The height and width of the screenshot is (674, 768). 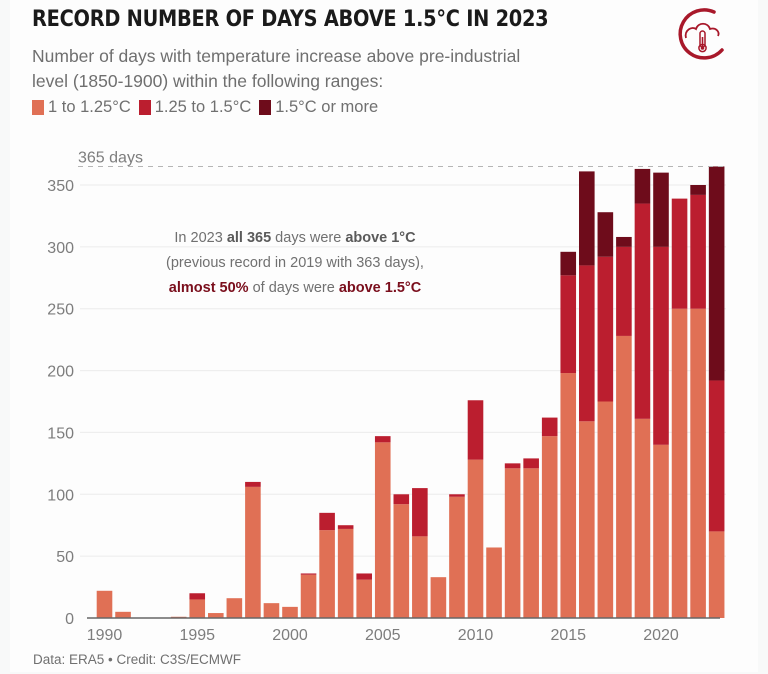 I want to click on y-axis-ticks: 0 50 100 150 200 250 300 350, so click(x=60, y=403).